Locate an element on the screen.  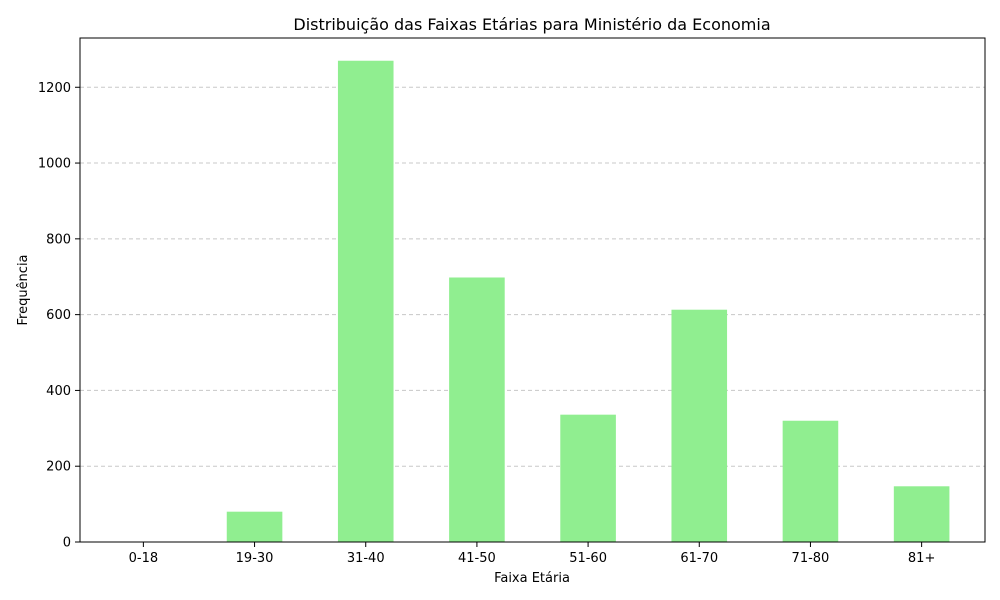
y-tick-label: 0 is located at coordinates (67, 543).